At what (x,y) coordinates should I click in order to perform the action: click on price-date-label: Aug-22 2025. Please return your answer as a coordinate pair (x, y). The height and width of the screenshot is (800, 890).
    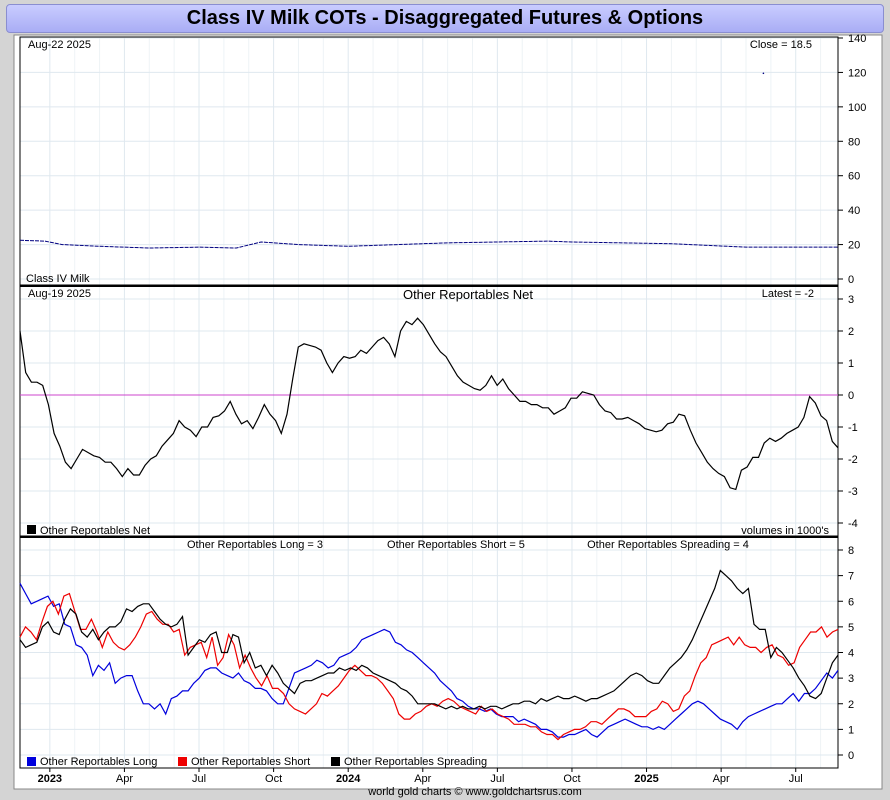
    Looking at the image, I should click on (59, 45).